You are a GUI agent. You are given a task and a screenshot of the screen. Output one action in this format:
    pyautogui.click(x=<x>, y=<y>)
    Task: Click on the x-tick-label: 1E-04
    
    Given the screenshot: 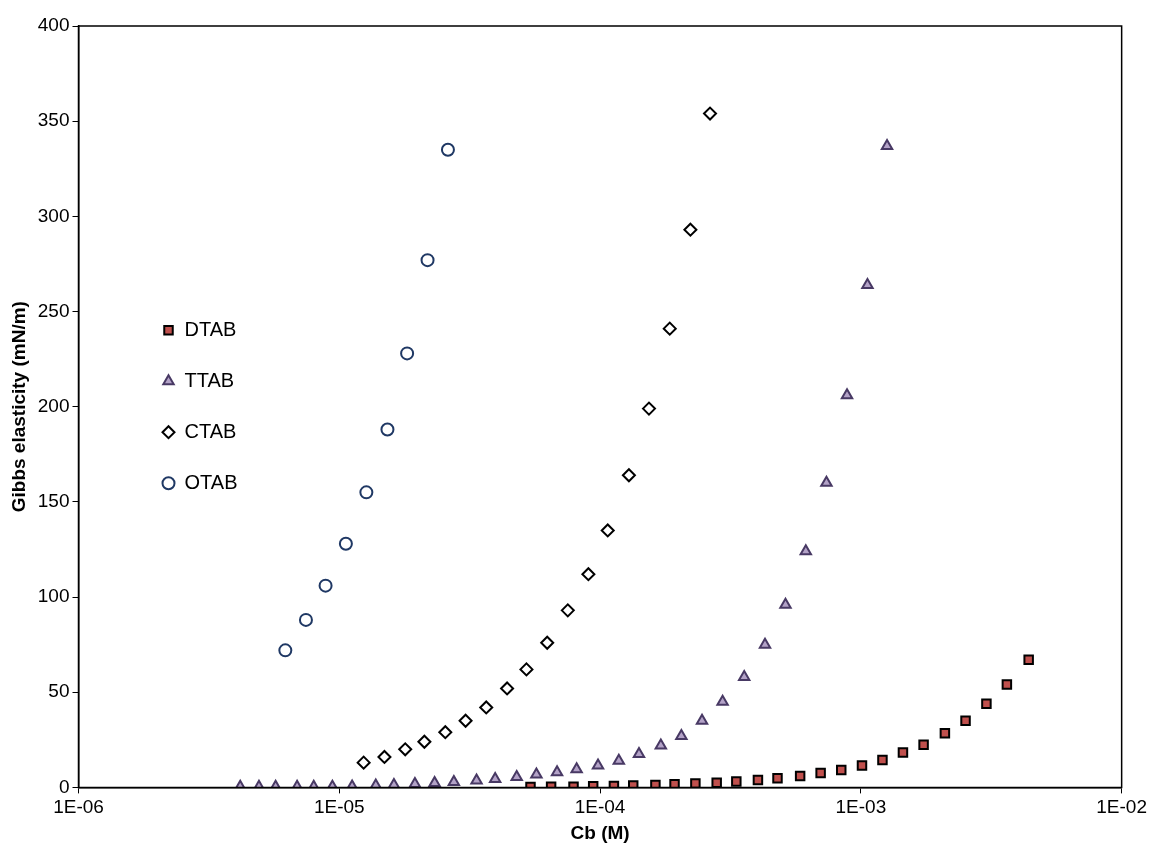 What is the action you would take?
    pyautogui.click(x=600, y=807)
    